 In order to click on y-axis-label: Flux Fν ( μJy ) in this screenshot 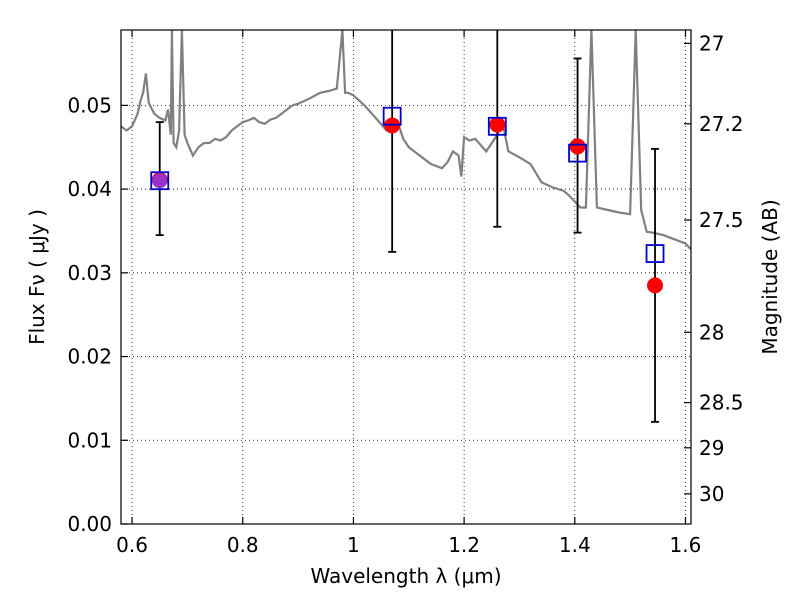, I will do `click(37, 277)`.